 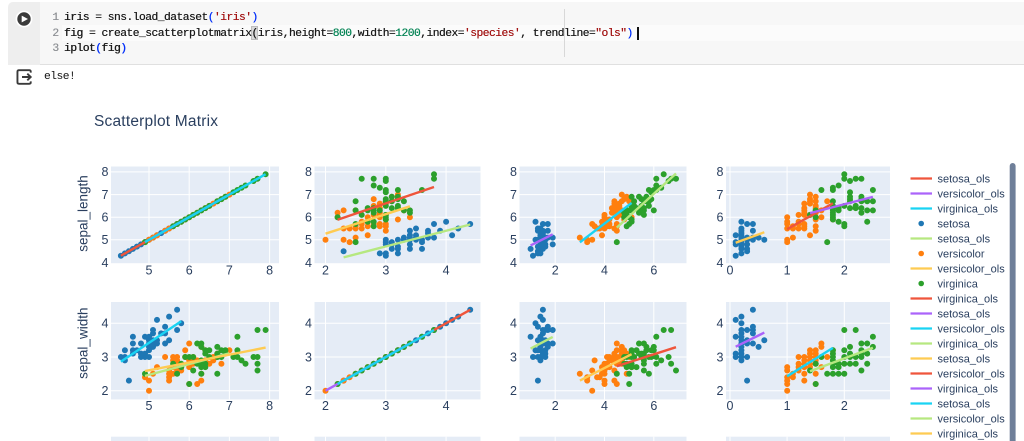 I want to click on svg-text: setosa, so click(x=954, y=224).